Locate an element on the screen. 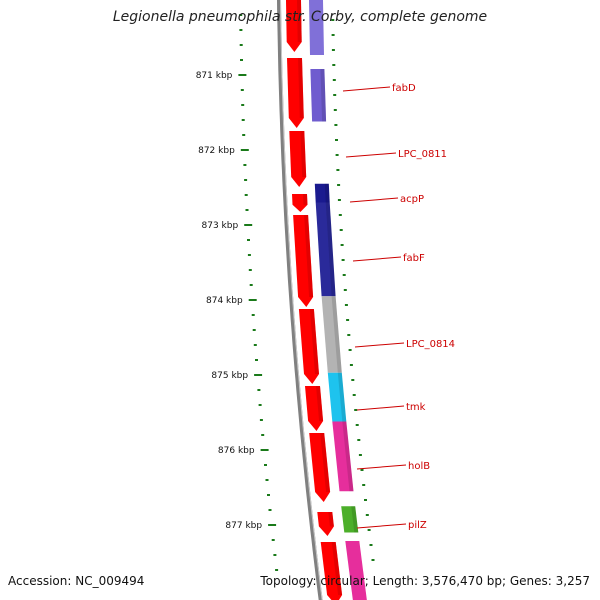  gene-label-acpp: acpP is located at coordinates (412, 199).